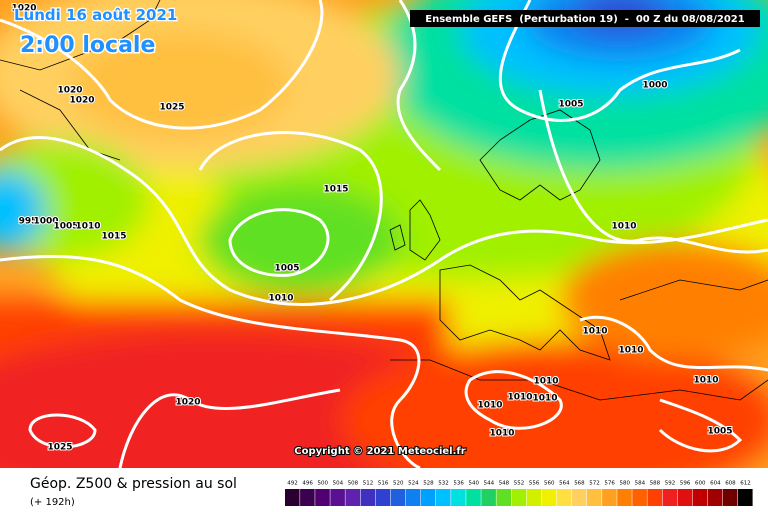  Describe the element at coordinates (353, 484) in the screenshot. I see `color-scale-label: 508` at that location.